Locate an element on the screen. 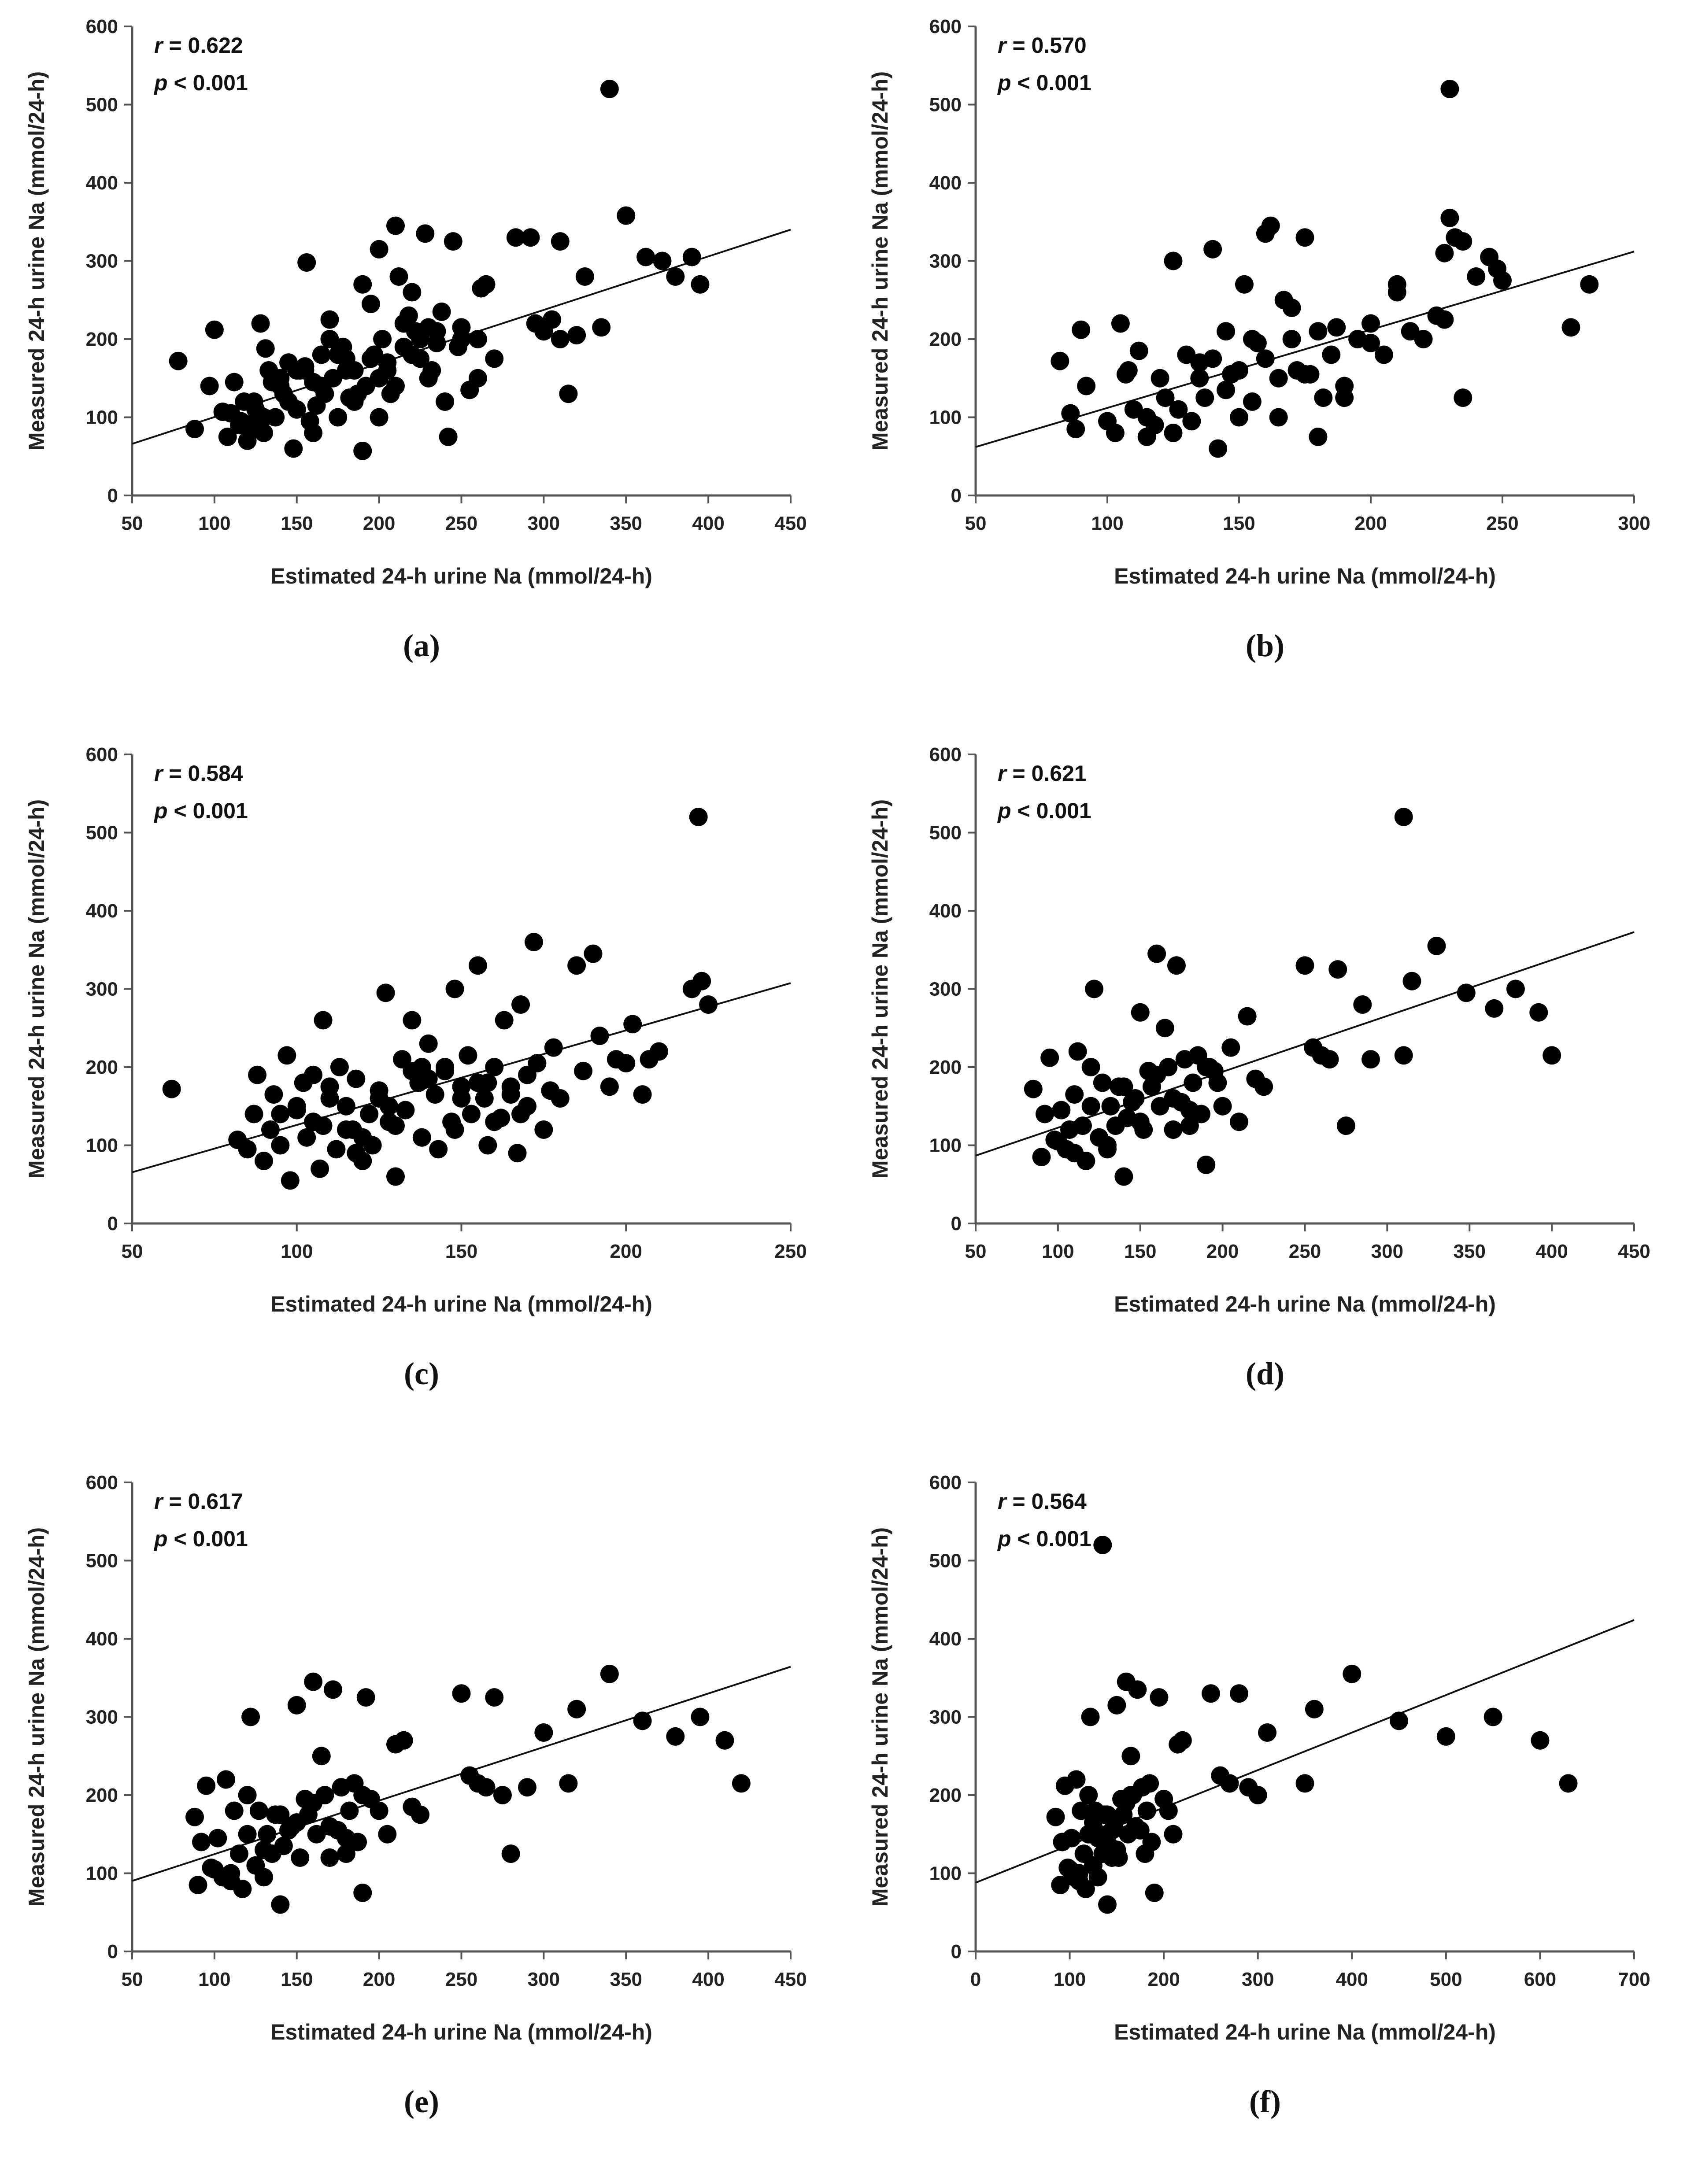 The image size is (1687, 2184). x-tick-label: 100 is located at coordinates (214, 523).